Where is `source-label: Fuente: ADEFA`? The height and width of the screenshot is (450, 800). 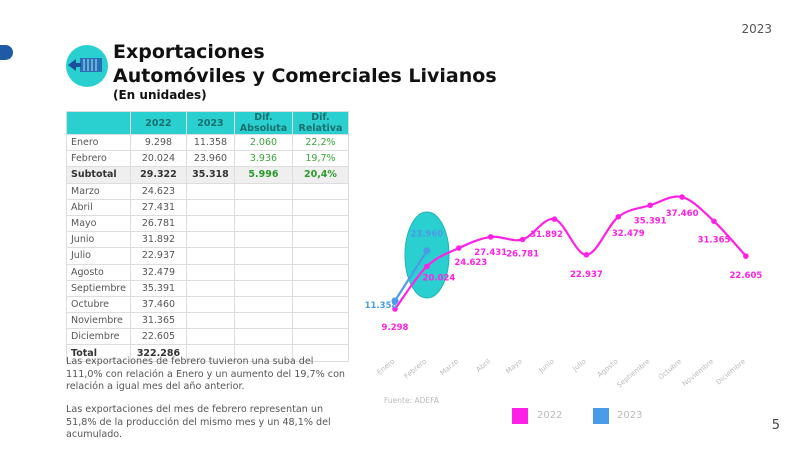
source-label: Fuente: ADEFA is located at coordinates (411, 400).